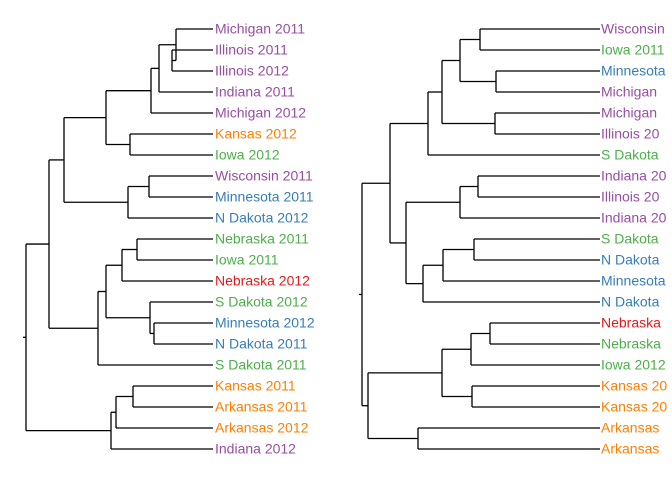 The image size is (672, 480). I want to click on left-tree-leaf-label: S Dakota 2011, so click(261, 365).